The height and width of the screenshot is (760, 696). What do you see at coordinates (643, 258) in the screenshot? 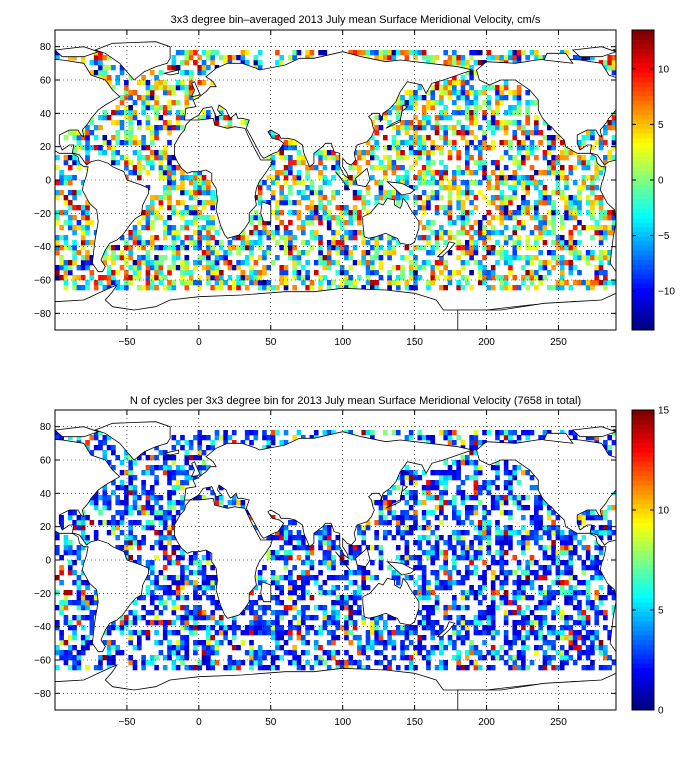
I see `colorbar-segment` at bounding box center [643, 258].